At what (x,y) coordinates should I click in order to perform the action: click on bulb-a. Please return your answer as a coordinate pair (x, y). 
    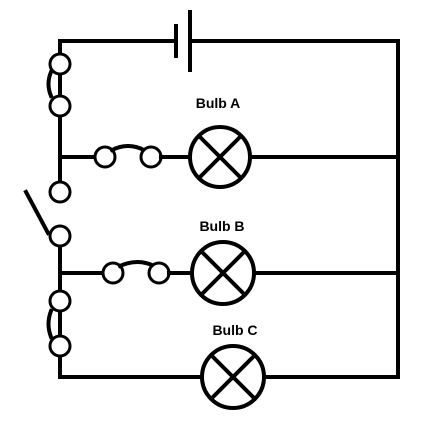
    Looking at the image, I should click on (220, 157).